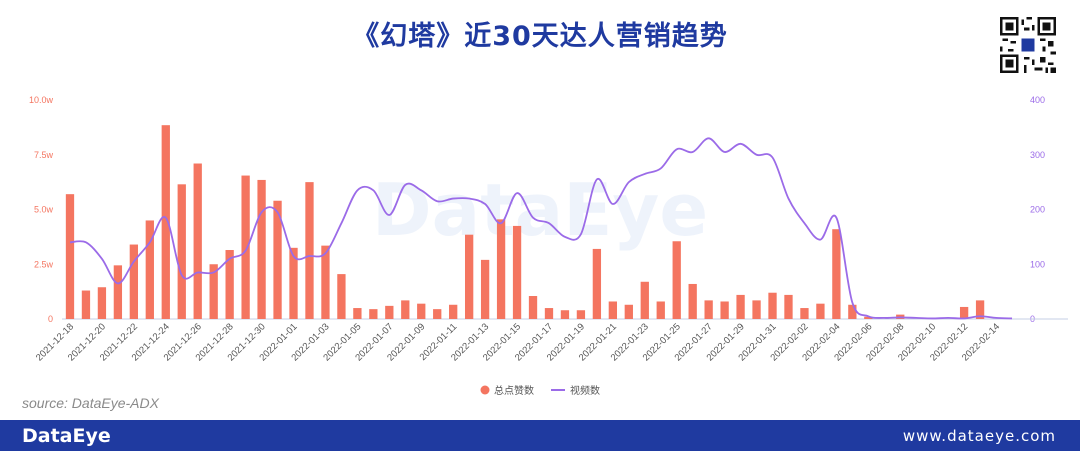 This screenshot has width=1080, height=451. What do you see at coordinates (1037, 155) in the screenshot?
I see `y-right-tick-label: 300` at bounding box center [1037, 155].